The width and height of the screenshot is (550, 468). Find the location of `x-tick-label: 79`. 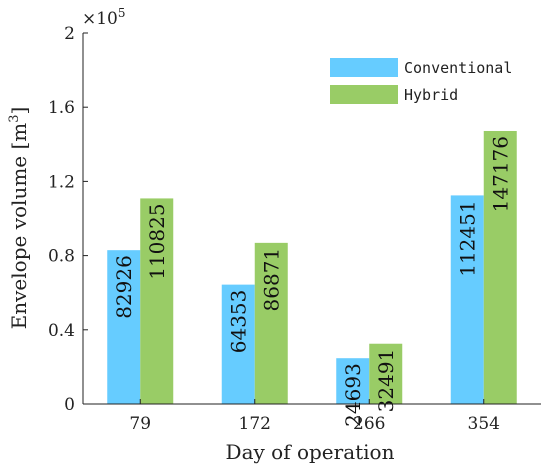

x-tick-label: 79 is located at coordinates (140, 424).